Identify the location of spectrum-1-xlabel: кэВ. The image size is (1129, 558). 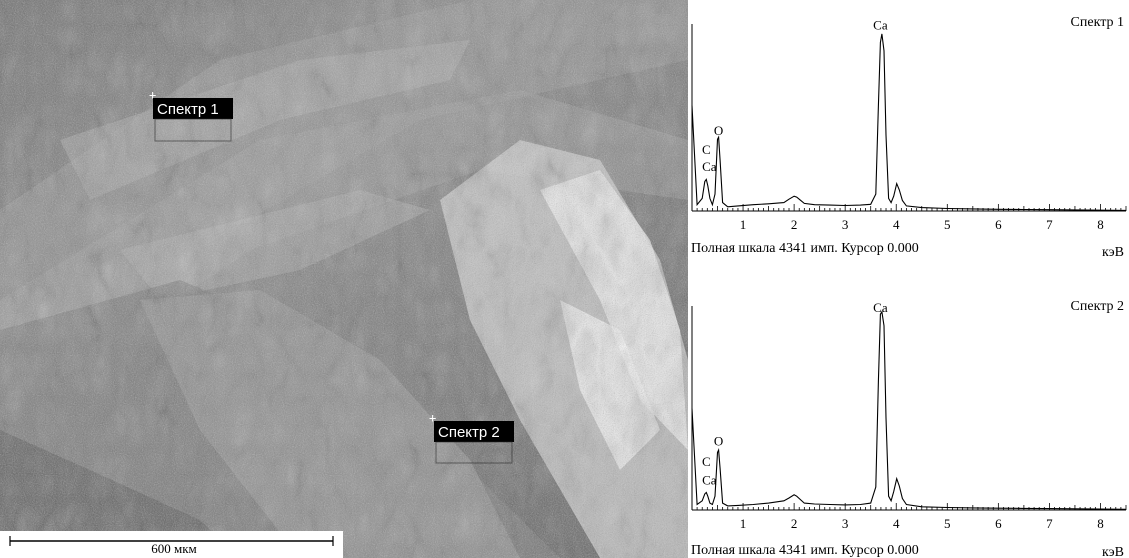
(1113, 252).